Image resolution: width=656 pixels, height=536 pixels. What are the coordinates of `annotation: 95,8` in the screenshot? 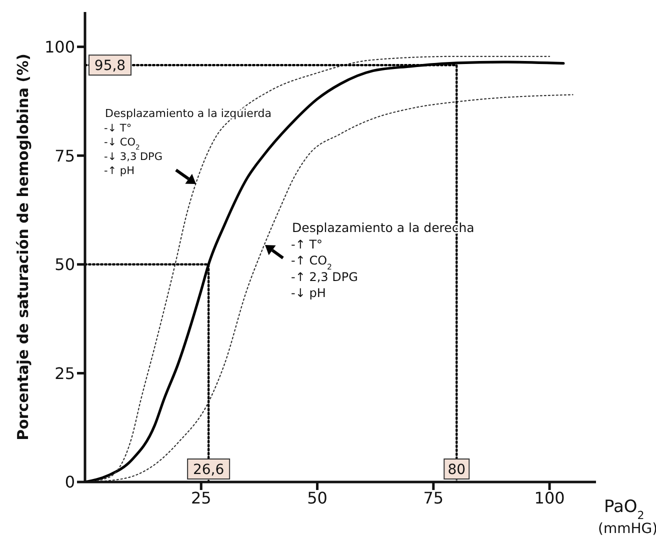 It's located at (110, 66).